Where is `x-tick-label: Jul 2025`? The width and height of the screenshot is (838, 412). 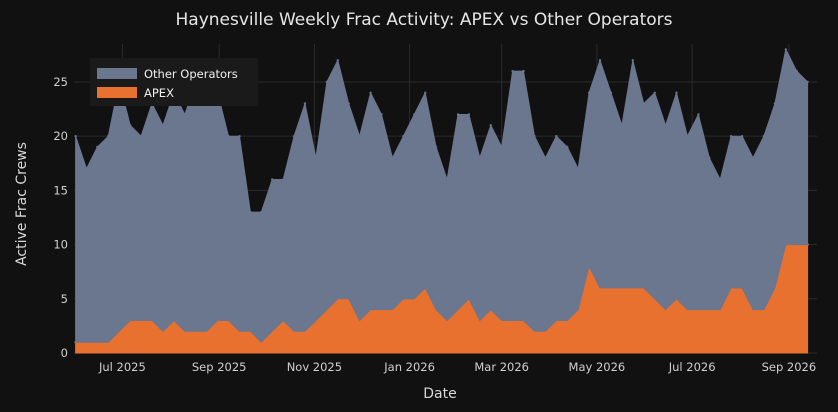 x-tick-label: Jul 2025 is located at coordinates (122, 367).